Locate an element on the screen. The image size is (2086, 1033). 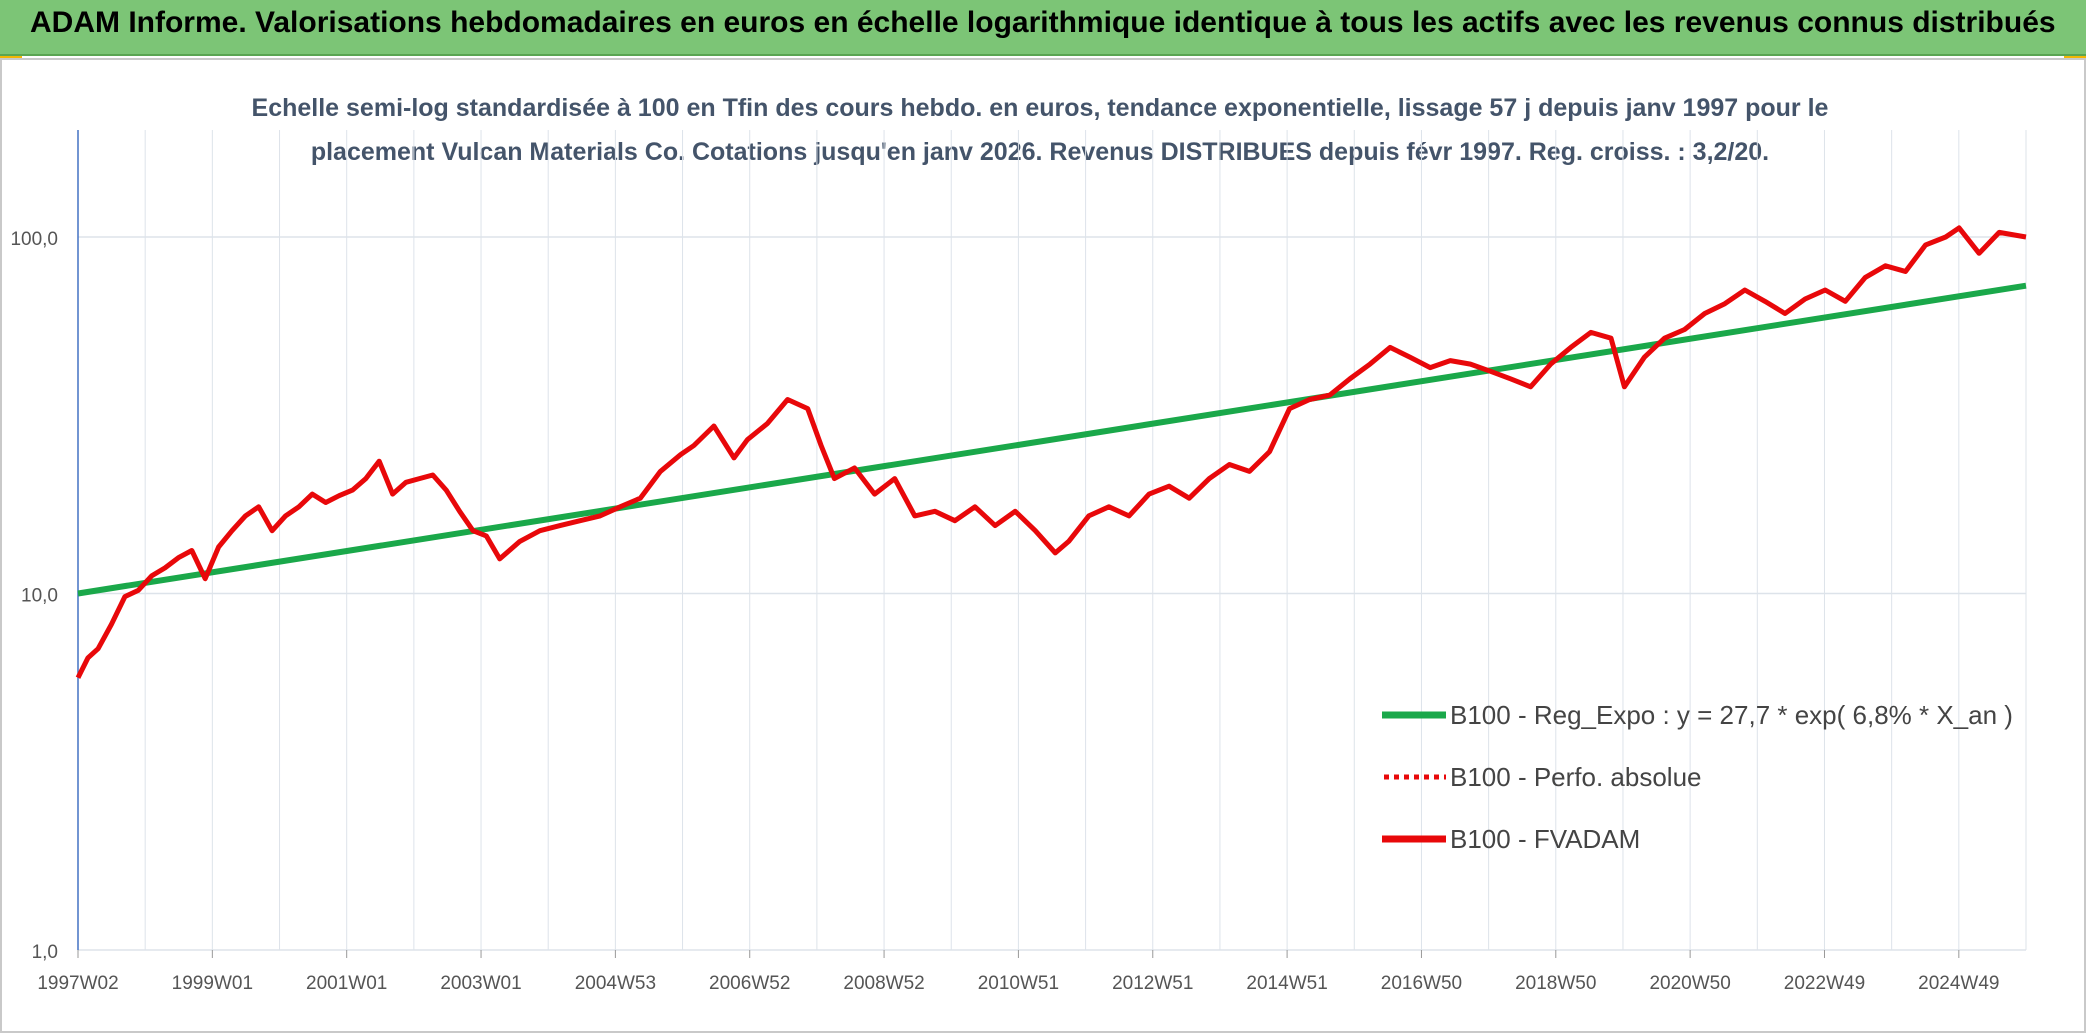
x-tick-label: 2003W01 is located at coordinates (480, 983).